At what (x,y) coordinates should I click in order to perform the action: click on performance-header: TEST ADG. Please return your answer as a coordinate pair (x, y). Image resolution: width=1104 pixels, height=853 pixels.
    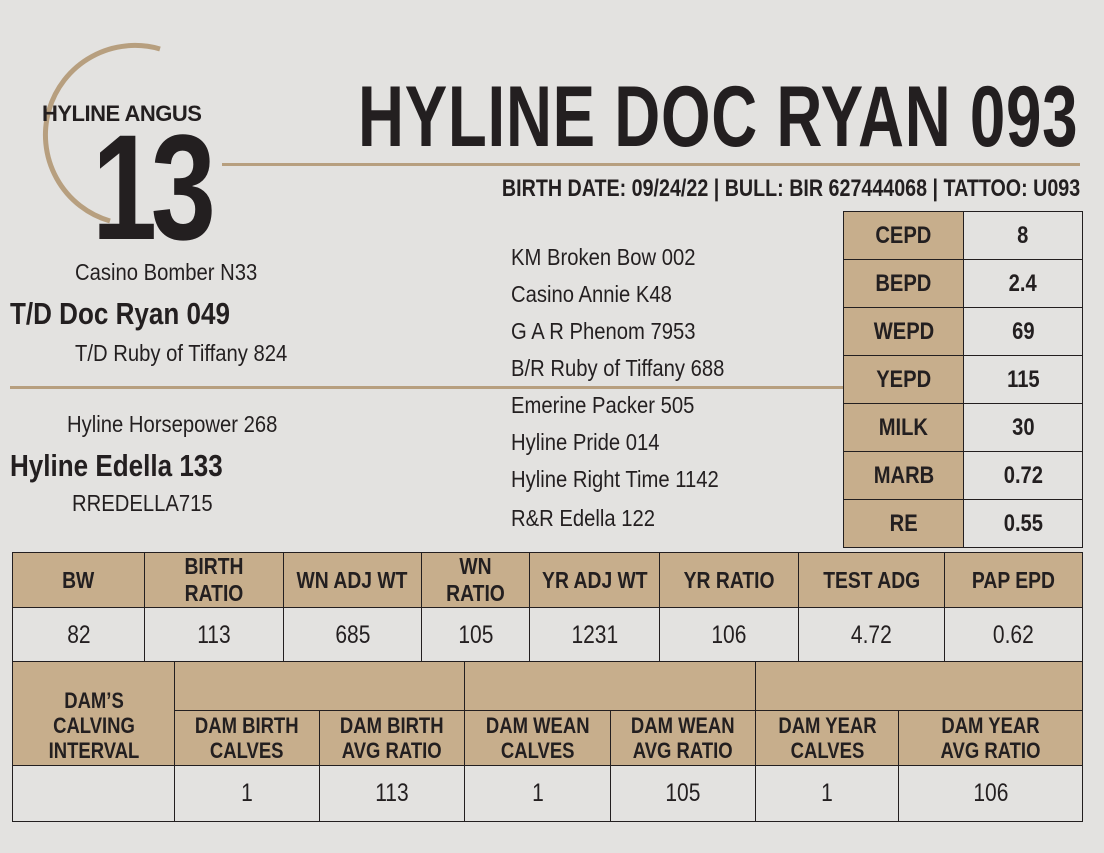
    Looking at the image, I should click on (871, 580).